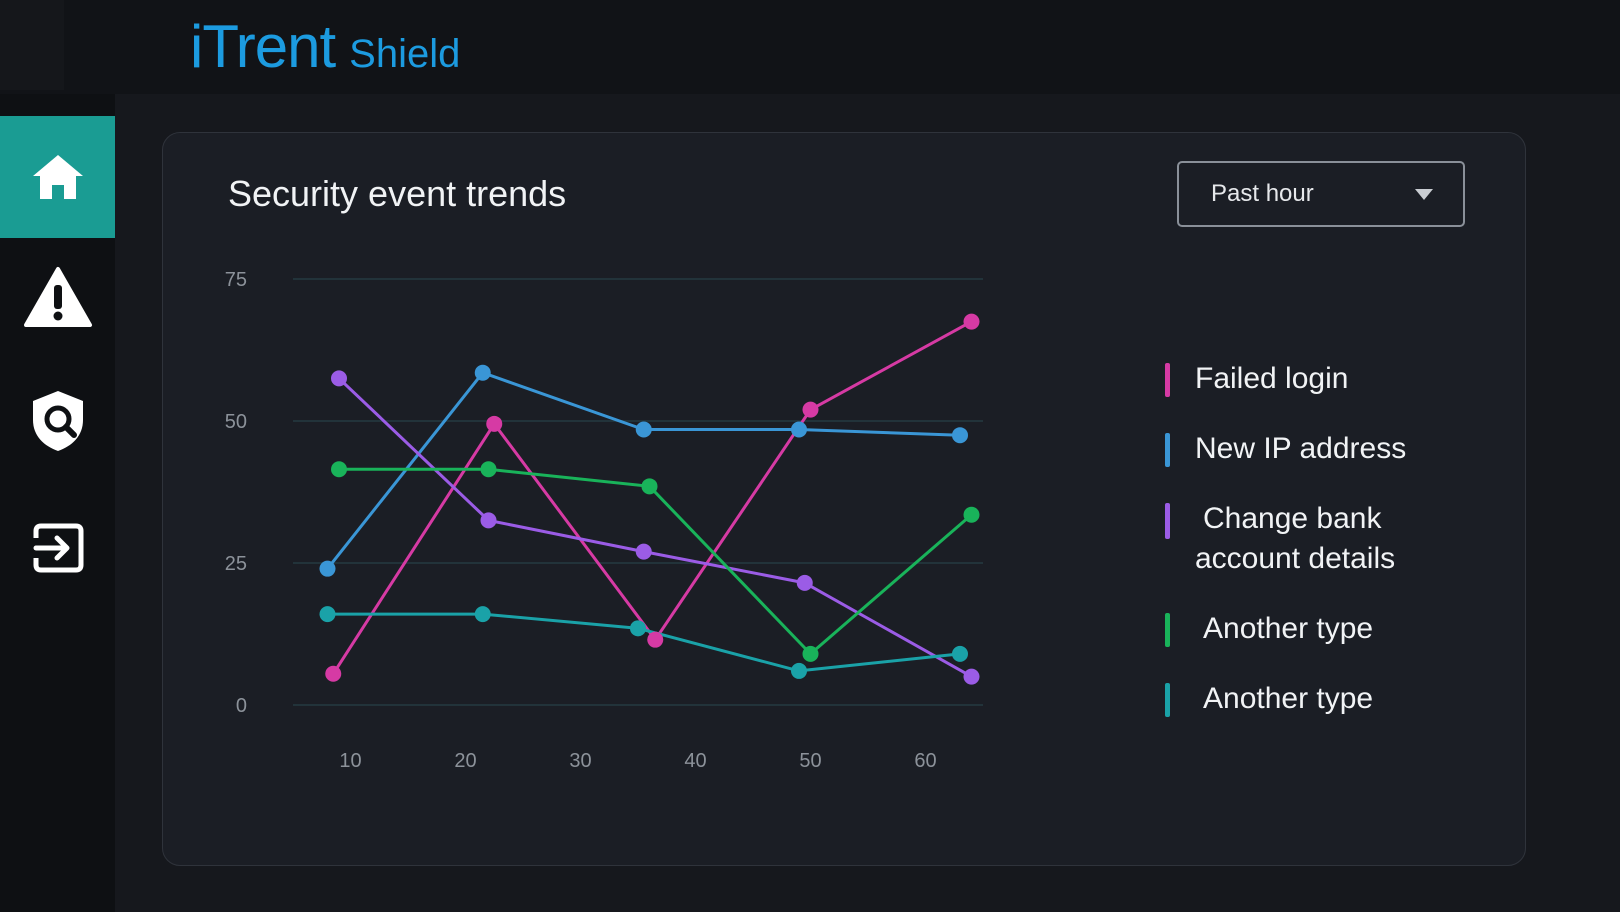 Image resolution: width=1620 pixels, height=912 pixels. I want to click on card-title: Security event trends, so click(397, 193).